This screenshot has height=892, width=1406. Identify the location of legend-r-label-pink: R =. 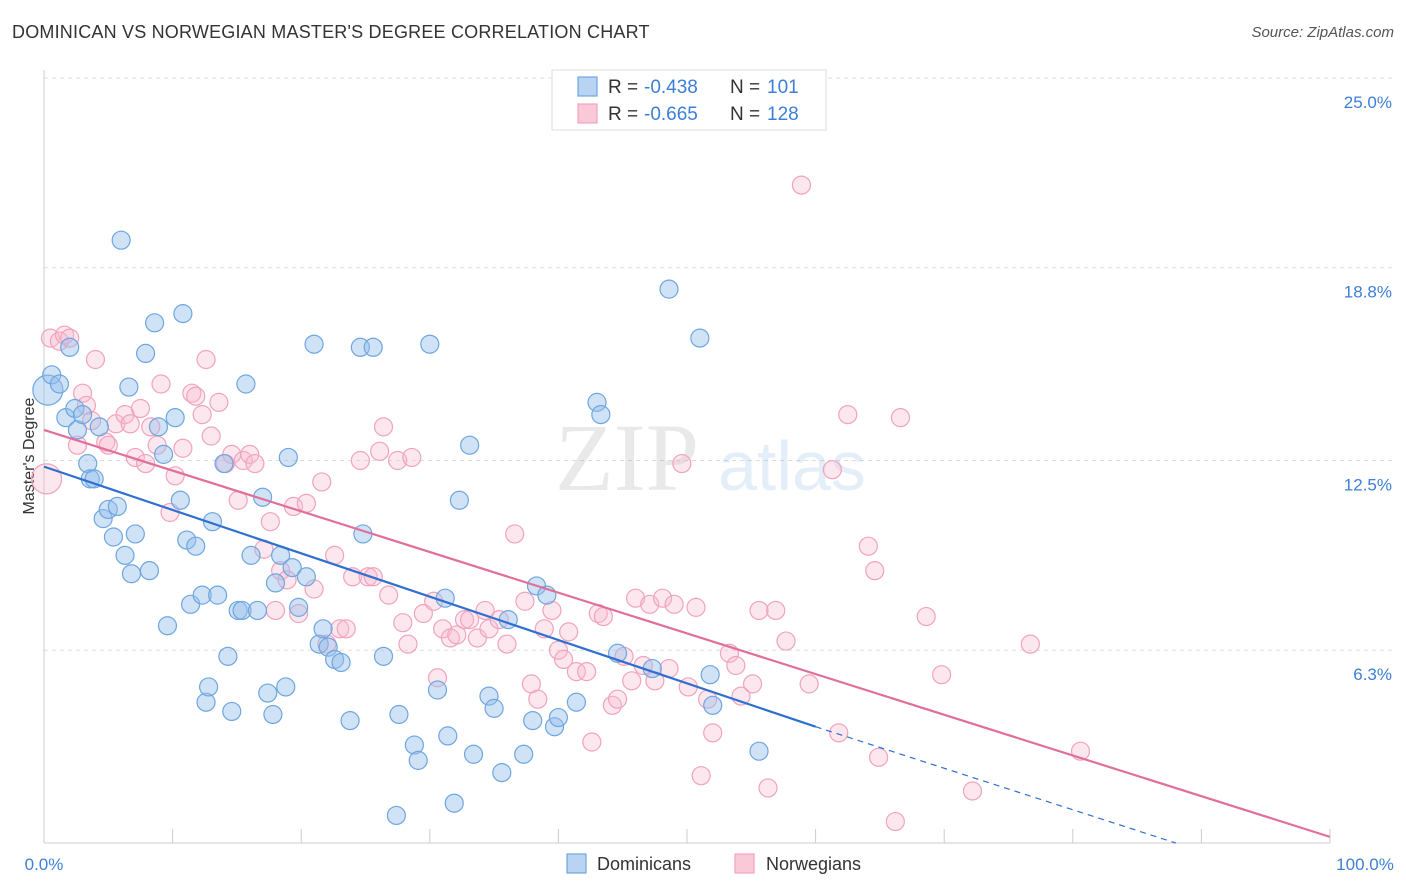
(623, 114).